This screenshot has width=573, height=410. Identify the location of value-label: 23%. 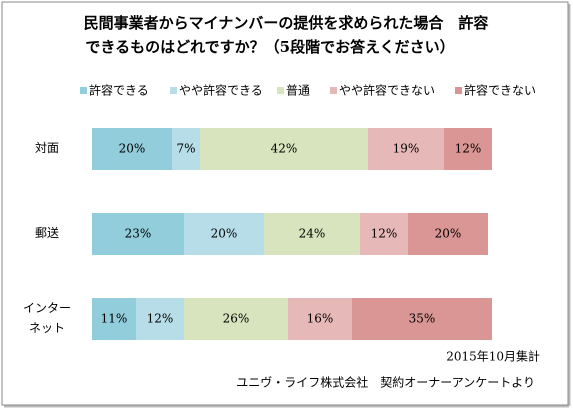
(138, 234).